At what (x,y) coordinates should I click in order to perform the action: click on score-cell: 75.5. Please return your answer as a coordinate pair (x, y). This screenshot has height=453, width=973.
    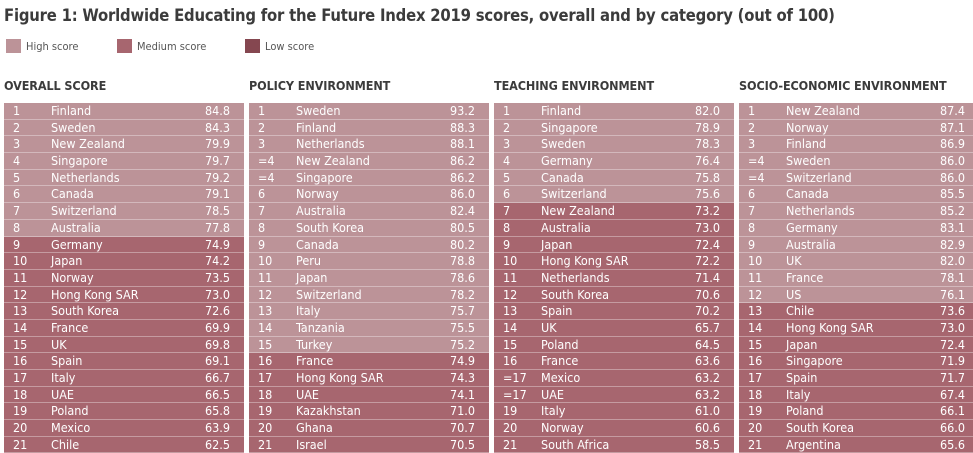
    Looking at the image, I should click on (462, 327).